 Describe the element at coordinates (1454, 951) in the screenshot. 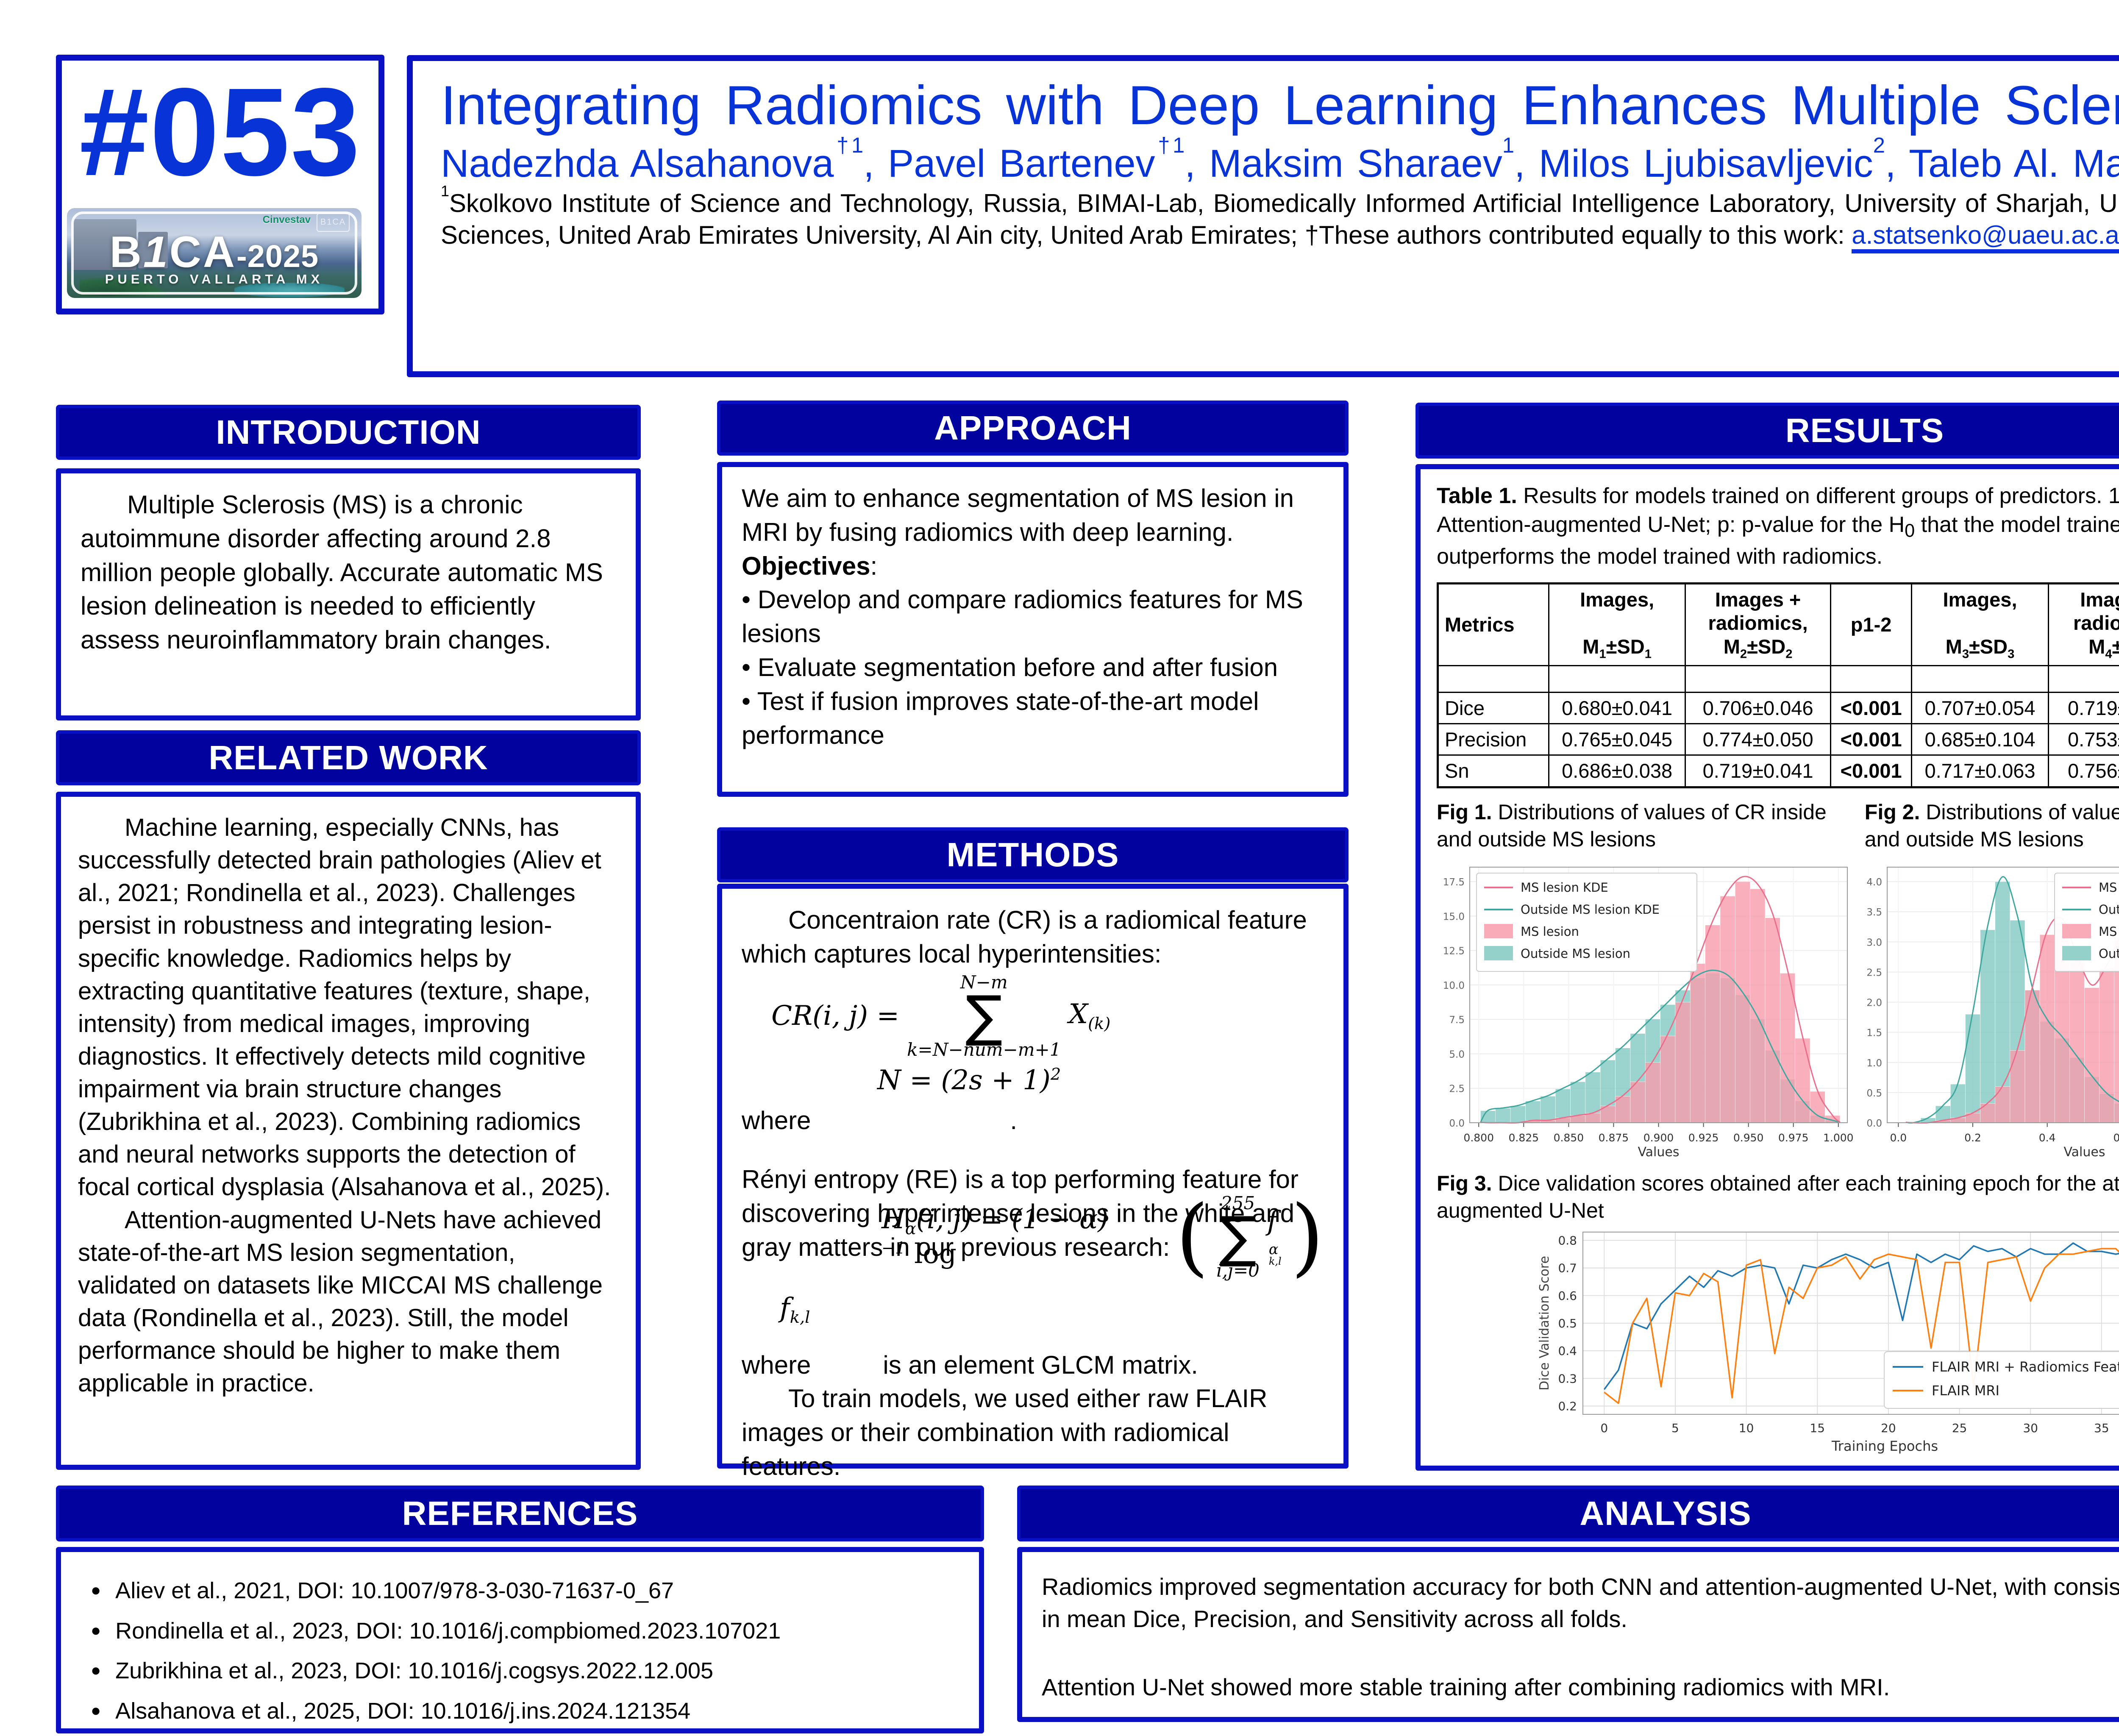

I see `svg-text: 12.5` at that location.